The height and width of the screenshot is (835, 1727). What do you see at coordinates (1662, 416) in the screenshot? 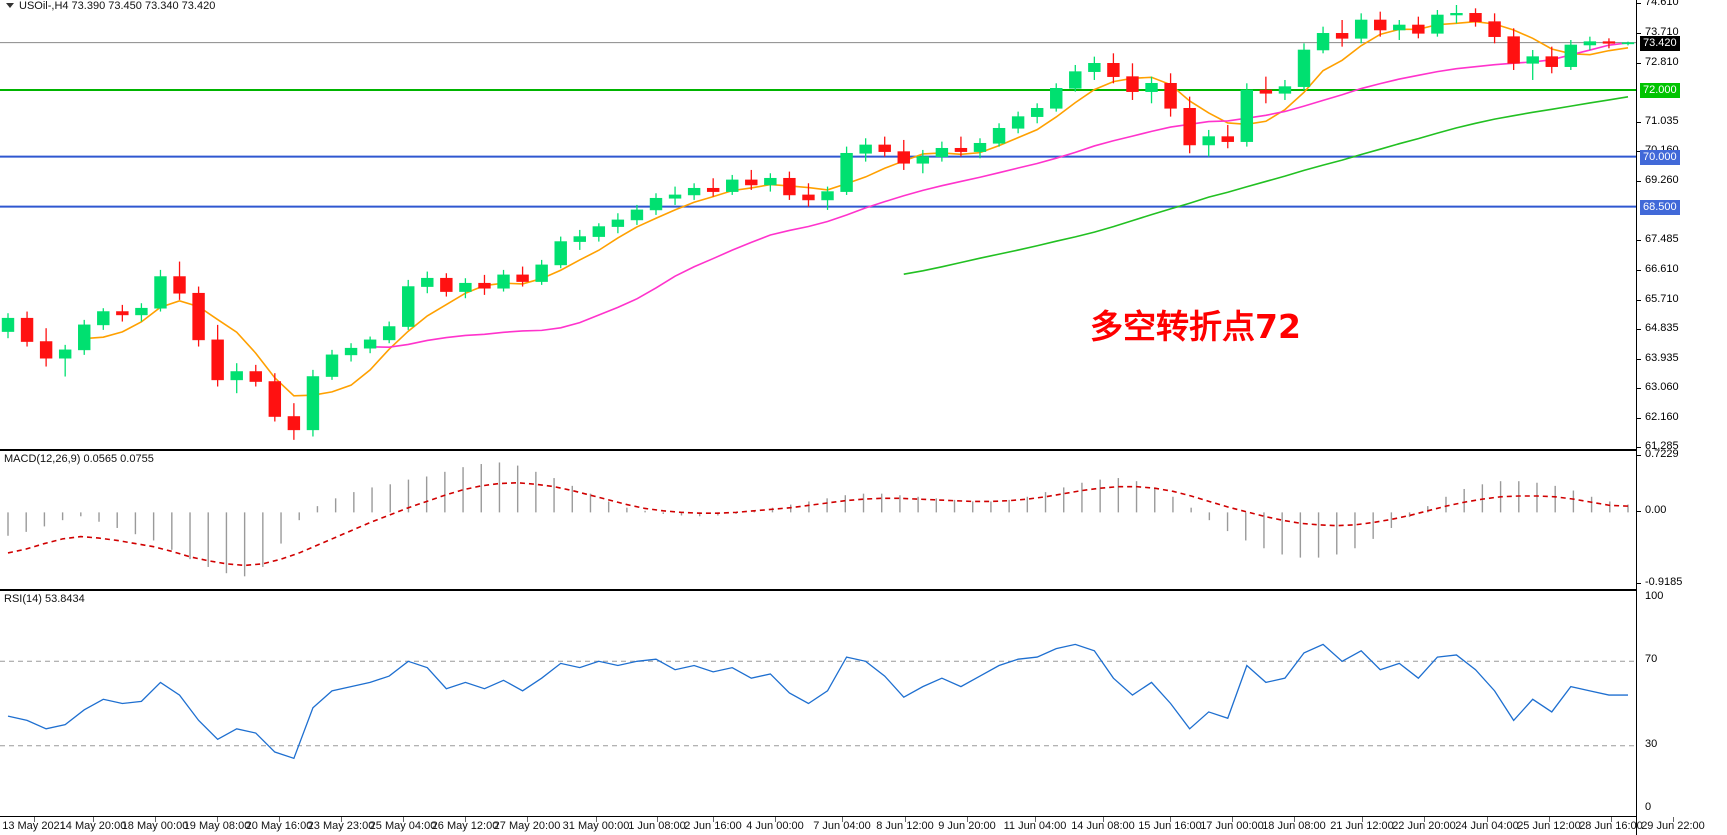
I see `price-tick-label: 62.160` at bounding box center [1662, 416].